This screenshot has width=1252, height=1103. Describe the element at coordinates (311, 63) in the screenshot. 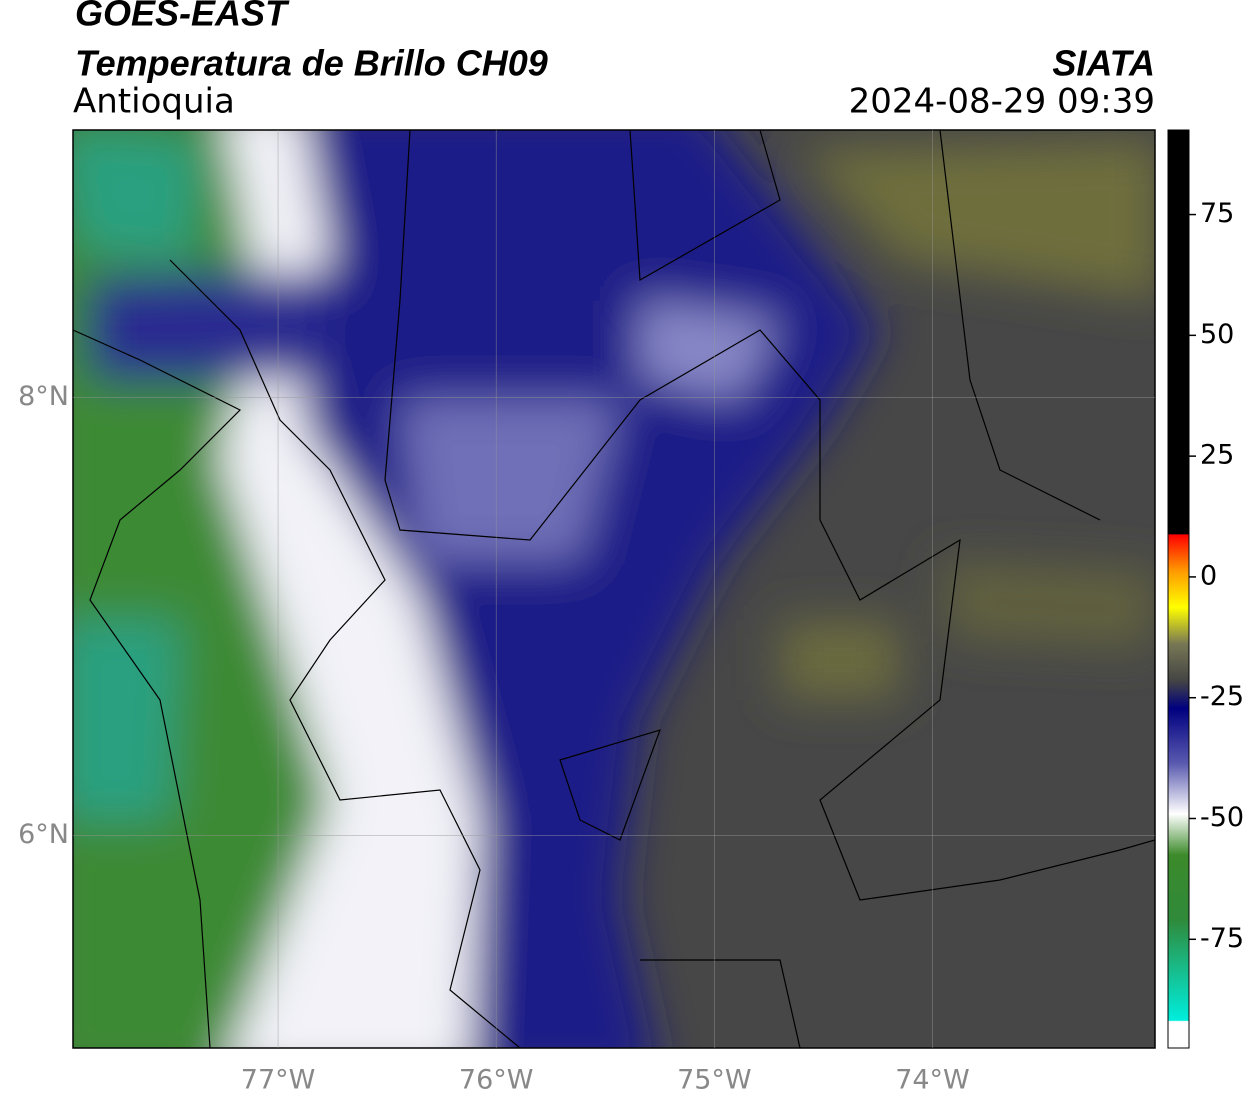

I see `subtitle: Temperatura de Brillo CH09` at that location.